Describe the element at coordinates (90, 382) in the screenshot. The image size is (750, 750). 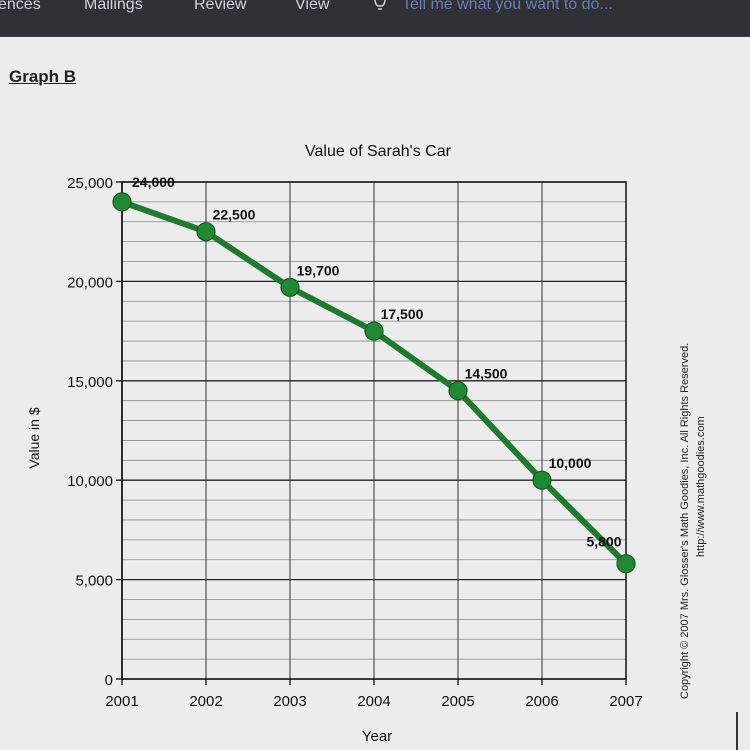
I see `y-tick-label: 15,000` at that location.